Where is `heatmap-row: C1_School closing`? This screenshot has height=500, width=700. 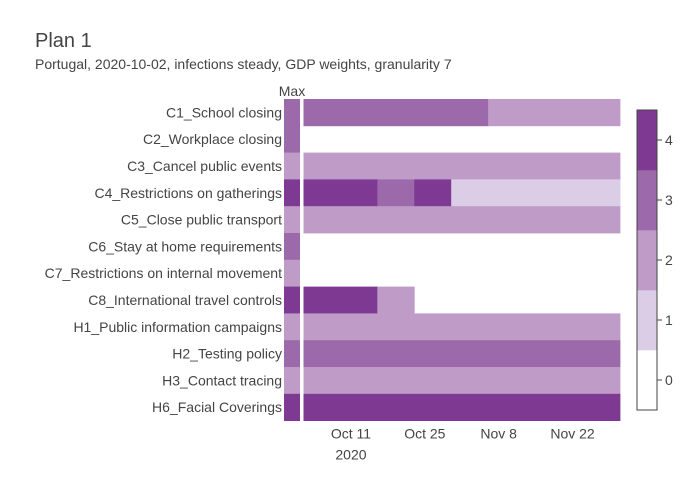
heatmap-row: C1_School closing is located at coordinates (393, 113).